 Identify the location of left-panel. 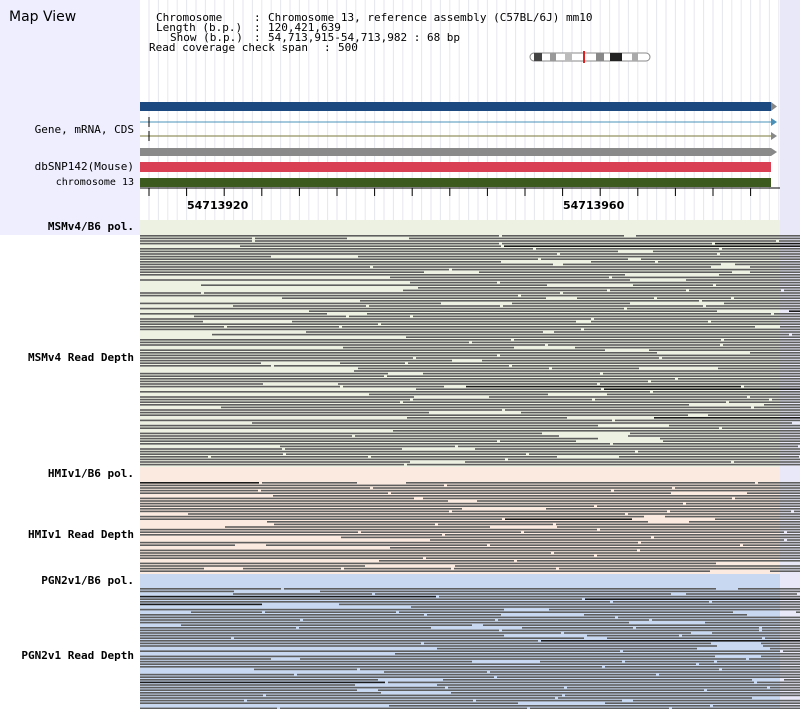
(70, 117).